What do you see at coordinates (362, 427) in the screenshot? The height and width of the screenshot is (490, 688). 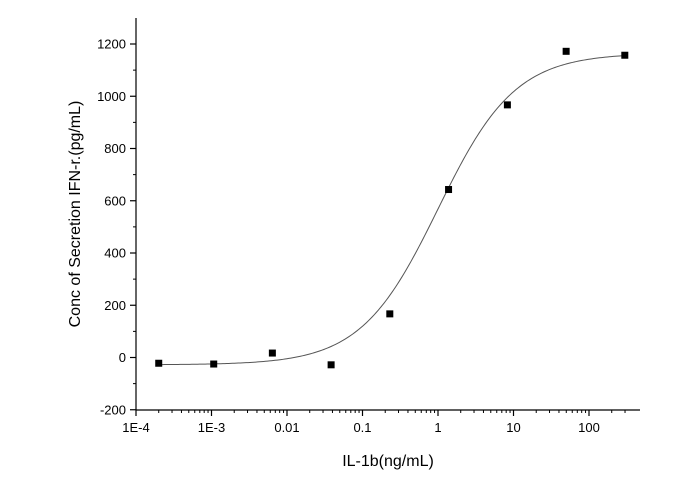 I see `x-tick-label: 0.1` at bounding box center [362, 427].